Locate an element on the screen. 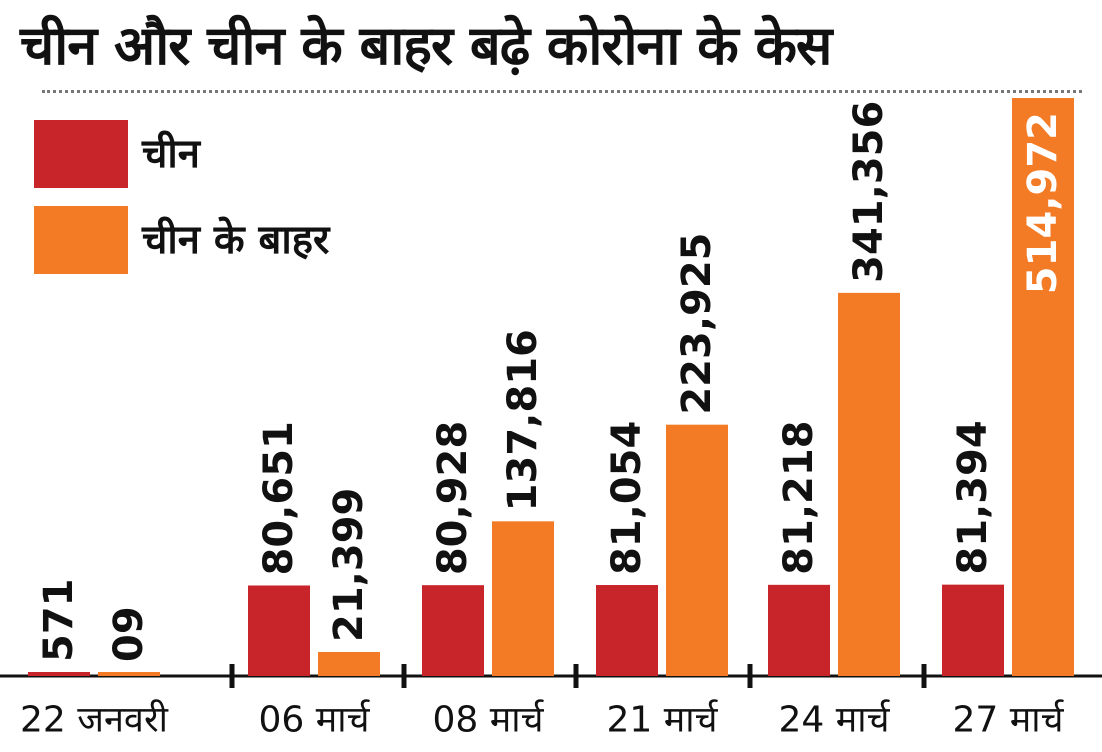 This screenshot has height=752, width=1102. value-label-china-6: 81,394 is located at coordinates (973, 497).